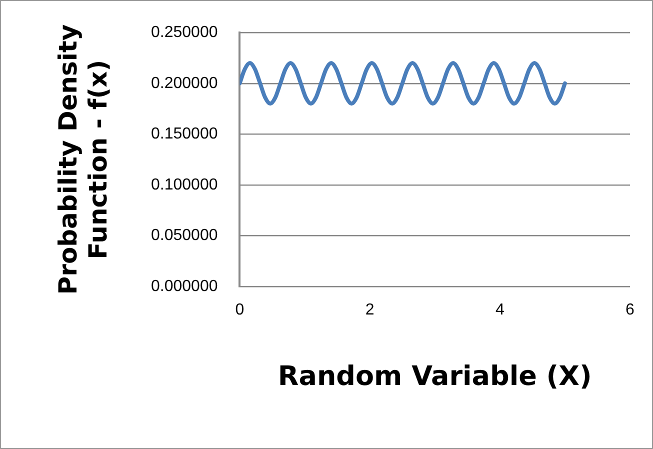 The image size is (653, 449). What do you see at coordinates (630, 309) in the screenshot?
I see `x-tick-label: 6` at bounding box center [630, 309].